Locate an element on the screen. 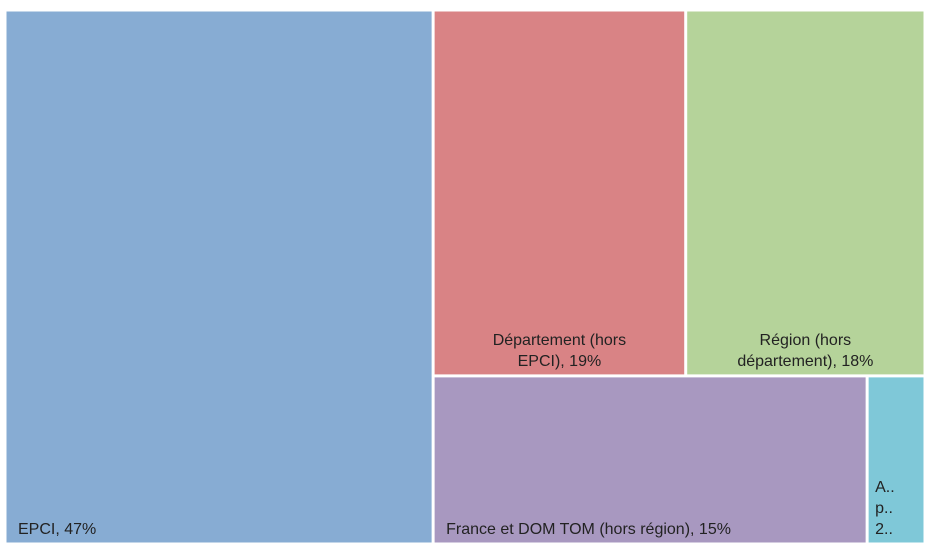 Image resolution: width=925 pixels, height=544 pixels. cell-label: France et DOM TOM (hors région), 15% is located at coordinates (588, 529).